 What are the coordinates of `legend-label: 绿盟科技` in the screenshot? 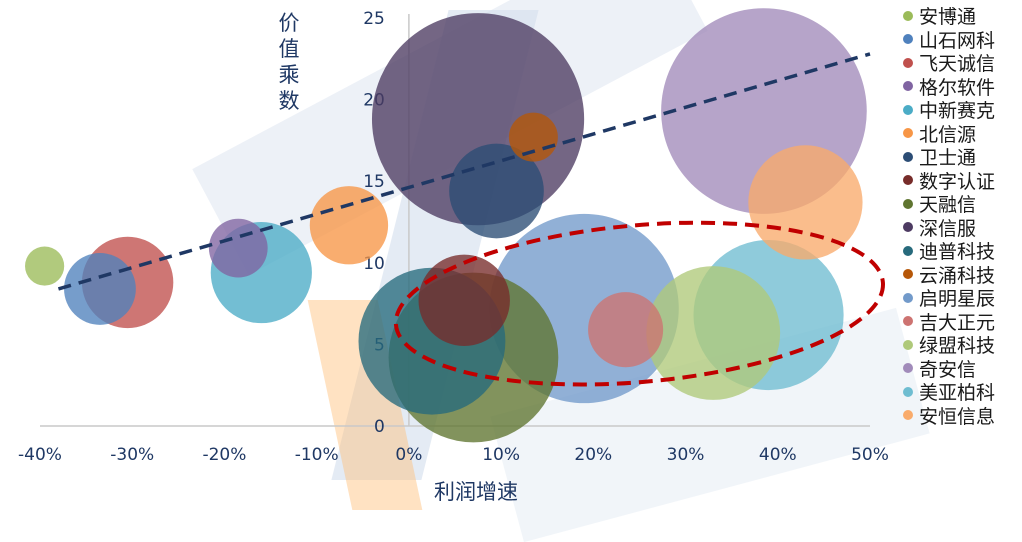 It's located at (957, 346).